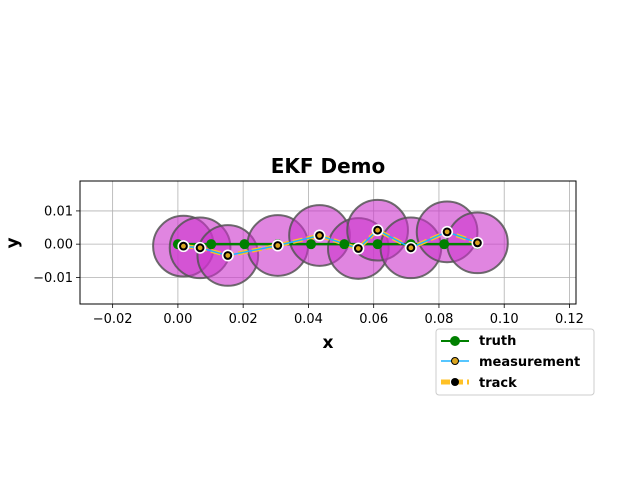  I want to click on legend-box, so click(515, 362).